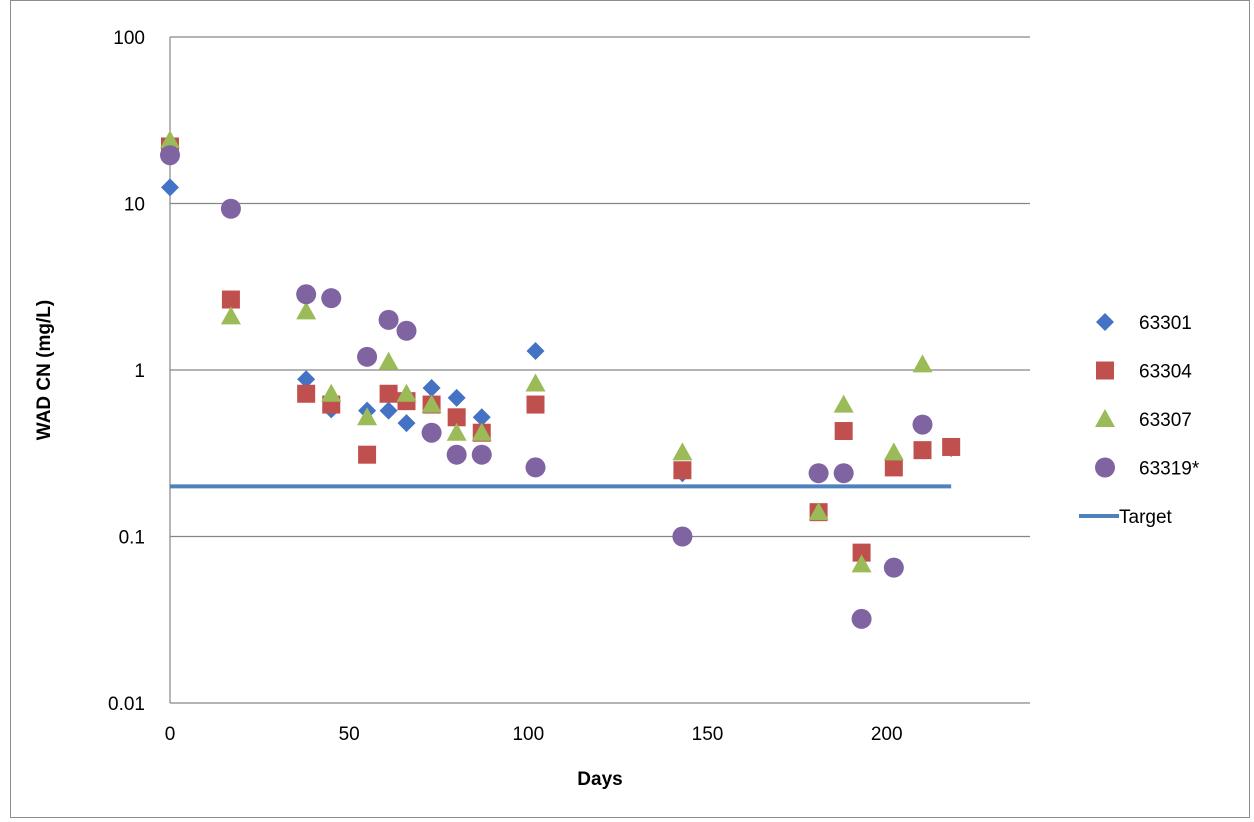 The height and width of the screenshot is (822, 1254). I want to click on x-tick-label: 0, so click(170, 734).